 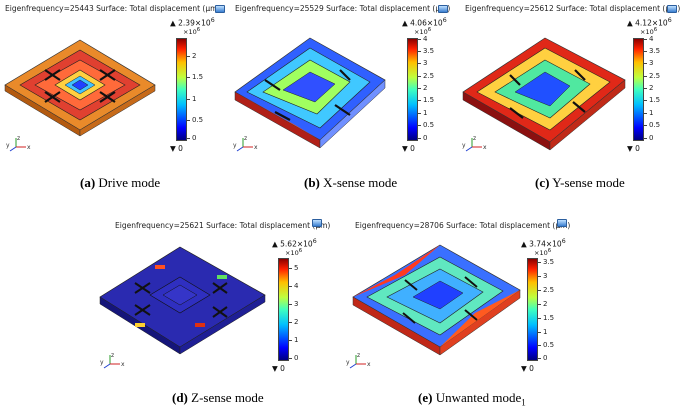 What do you see at coordinates (120, 182) in the screenshot?
I see `caption: (a) Drive mode` at bounding box center [120, 182].